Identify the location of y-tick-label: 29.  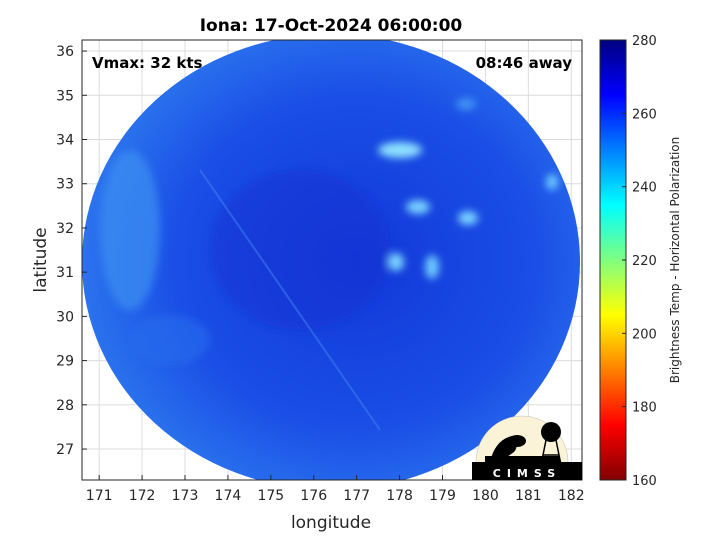
(65, 362).